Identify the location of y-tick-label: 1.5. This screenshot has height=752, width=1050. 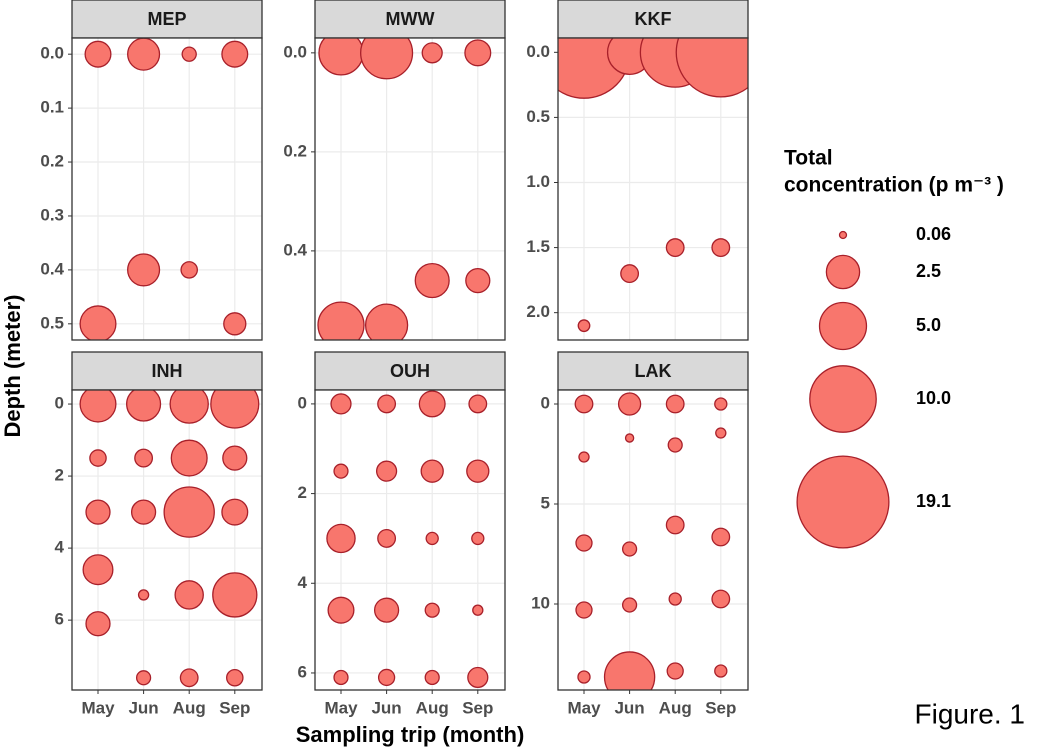
(538, 246).